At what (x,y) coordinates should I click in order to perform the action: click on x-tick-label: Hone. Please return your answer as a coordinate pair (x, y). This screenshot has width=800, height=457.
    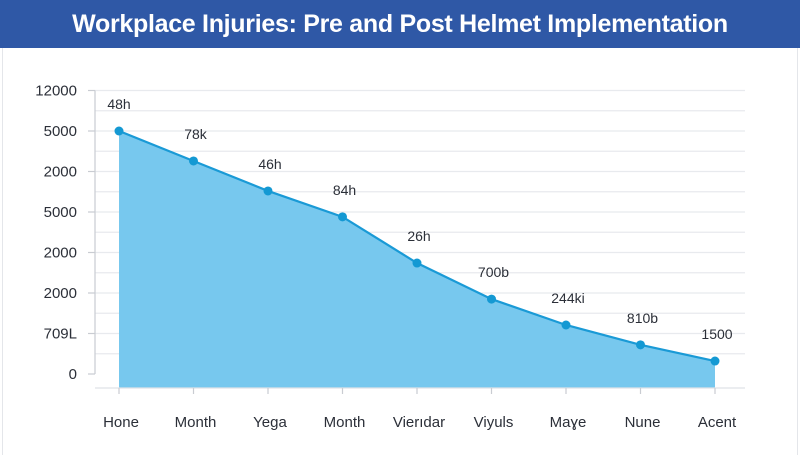
    Looking at the image, I should click on (121, 422).